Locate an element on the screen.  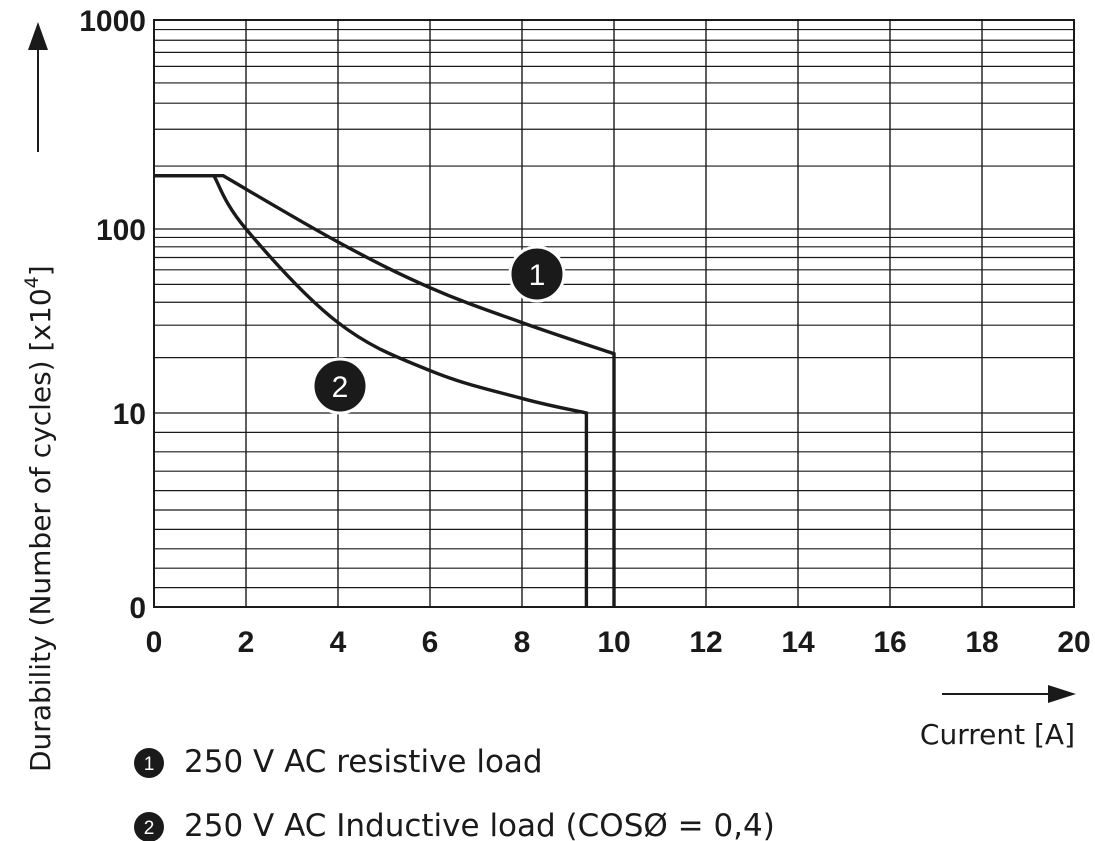
series-2-badge: 2 is located at coordinates (340, 386).